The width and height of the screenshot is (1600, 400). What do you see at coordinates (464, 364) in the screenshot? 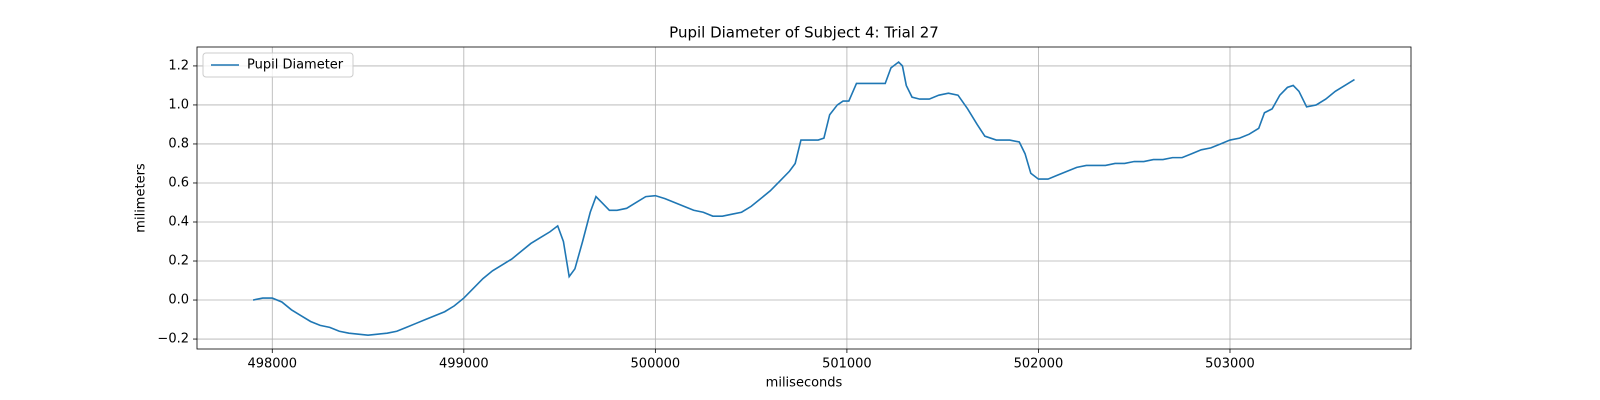
I see `x-tick-label: 499000` at bounding box center [464, 364].